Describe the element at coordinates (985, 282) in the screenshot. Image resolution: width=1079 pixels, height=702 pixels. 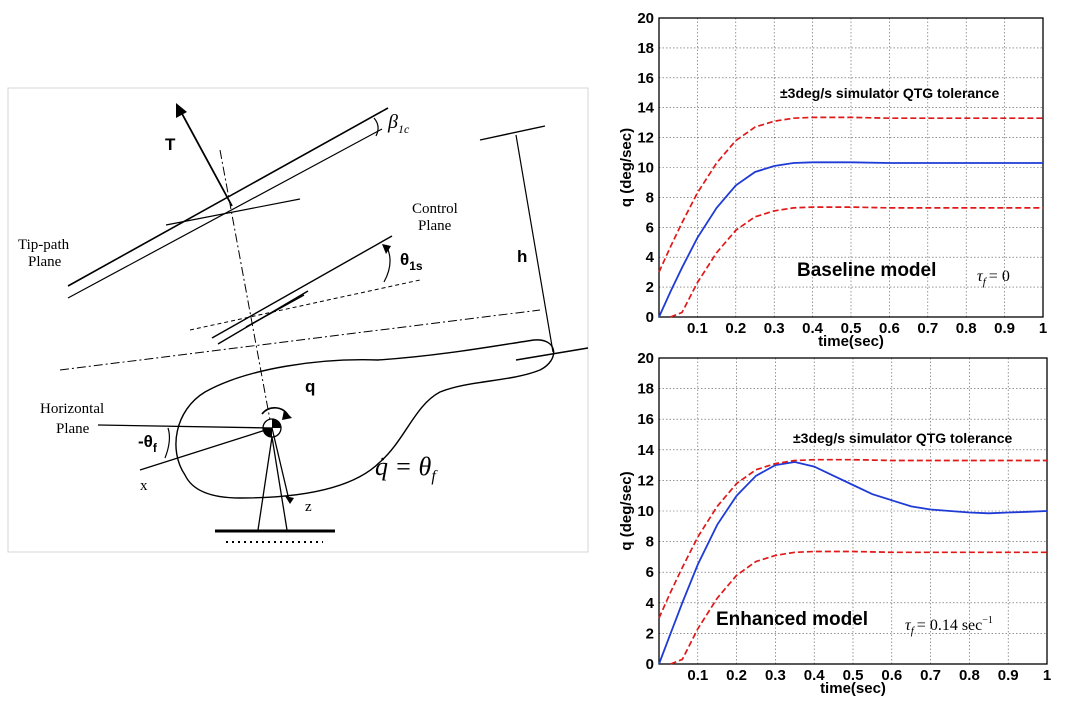
I see `tau-subscript: f` at that location.